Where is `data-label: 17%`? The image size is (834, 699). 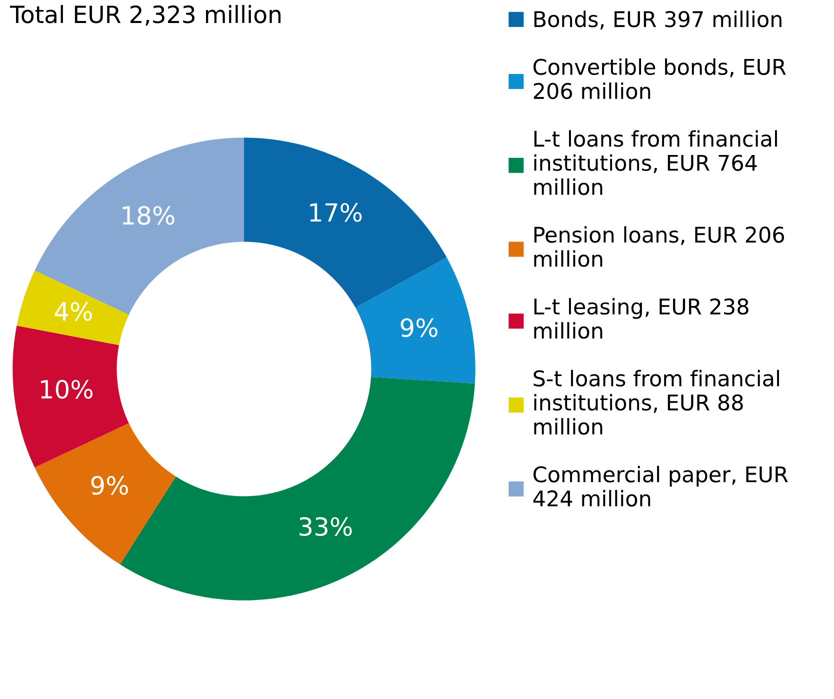
data-label: 17% is located at coordinates (336, 212).